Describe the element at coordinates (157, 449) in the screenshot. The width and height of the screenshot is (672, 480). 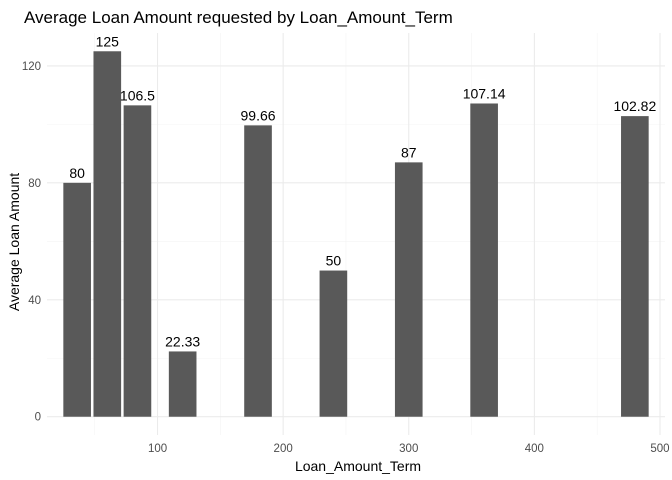
I see `x-tick-label: 100` at that location.